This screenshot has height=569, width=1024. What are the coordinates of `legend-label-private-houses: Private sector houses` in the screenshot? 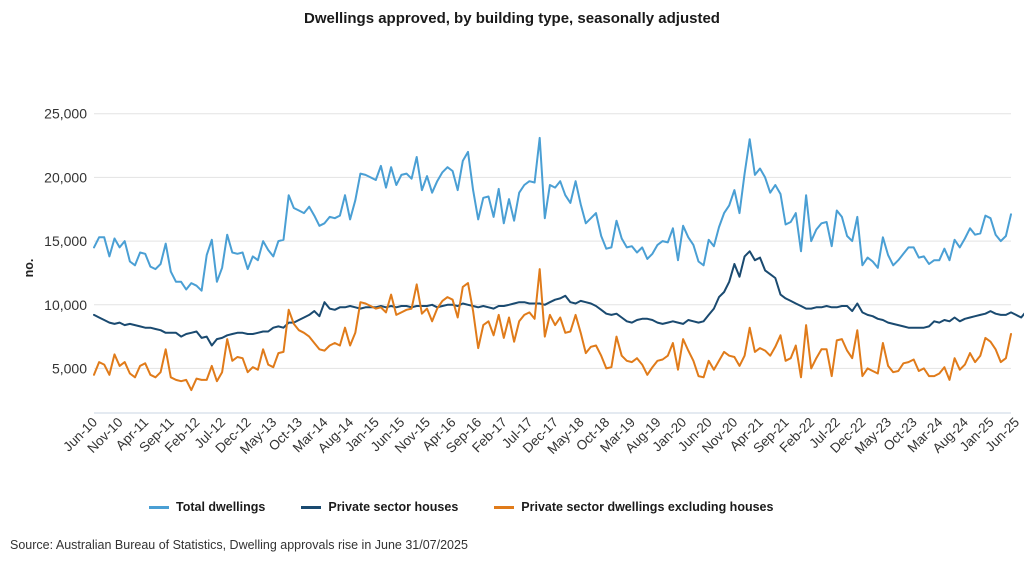 It's located at (393, 507).